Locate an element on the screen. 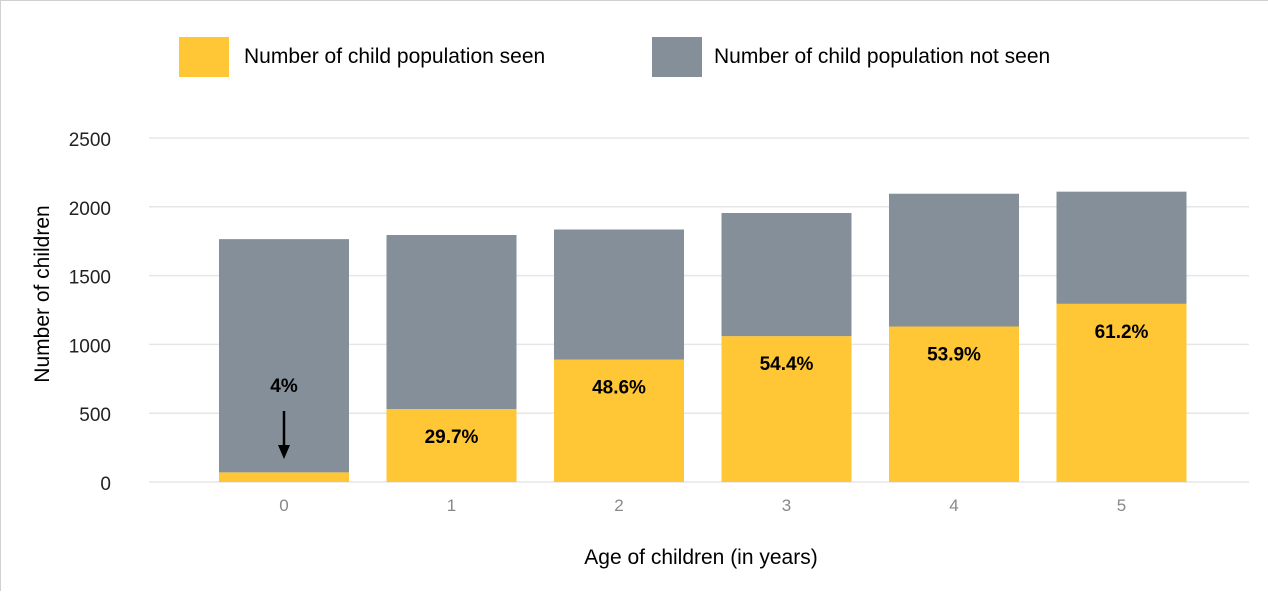  x-tick-label: 5 is located at coordinates (1121, 505).